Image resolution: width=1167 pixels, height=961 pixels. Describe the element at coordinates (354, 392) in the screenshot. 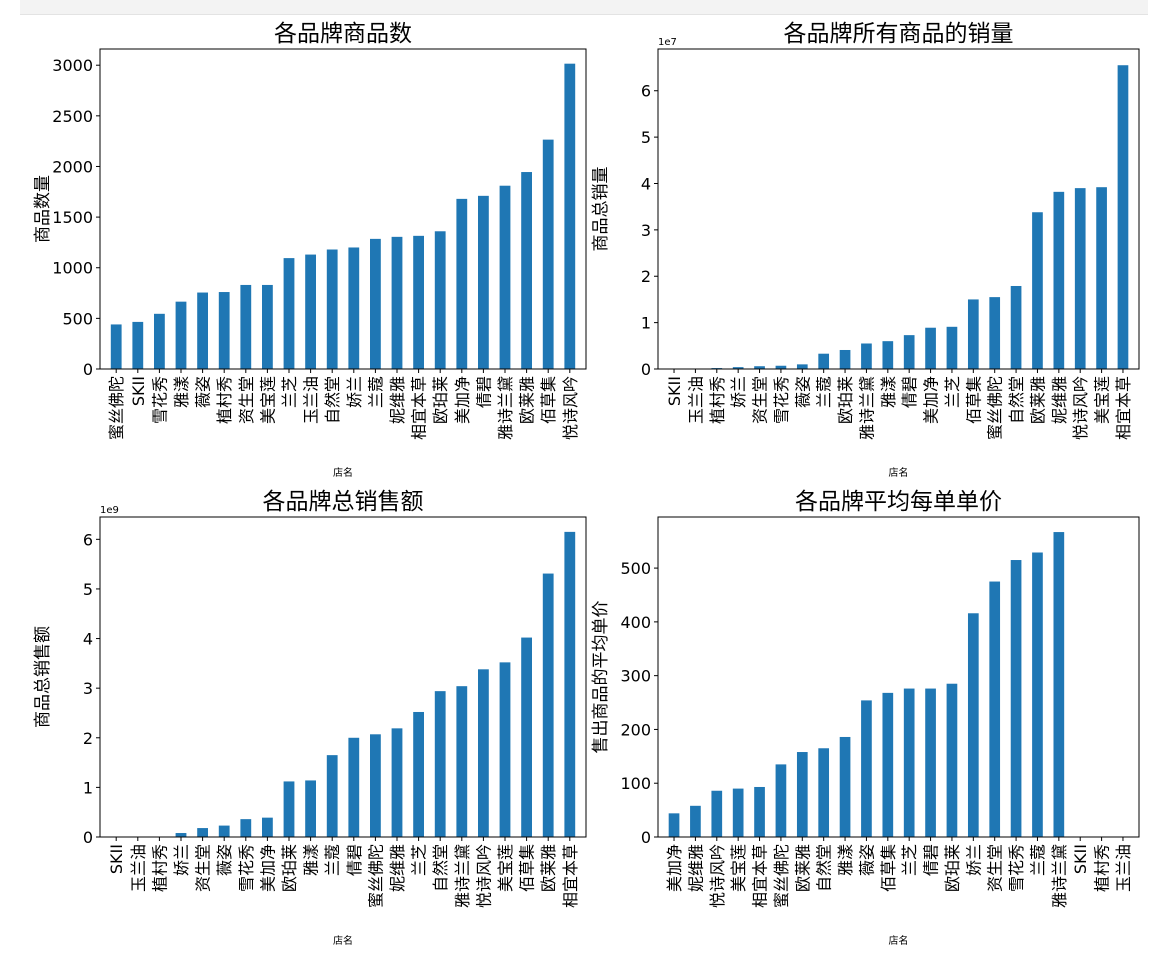

I see `x-tick-label: 娇兰` at that location.